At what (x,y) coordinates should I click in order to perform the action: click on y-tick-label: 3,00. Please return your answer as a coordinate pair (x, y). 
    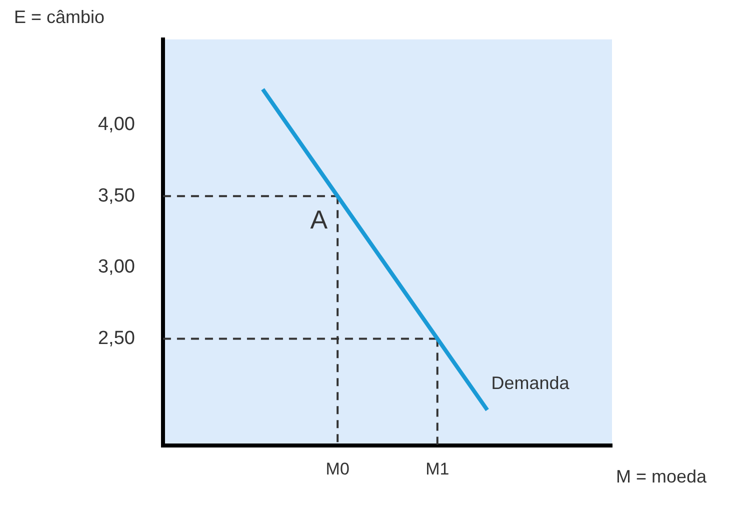
    Looking at the image, I should click on (116, 267).